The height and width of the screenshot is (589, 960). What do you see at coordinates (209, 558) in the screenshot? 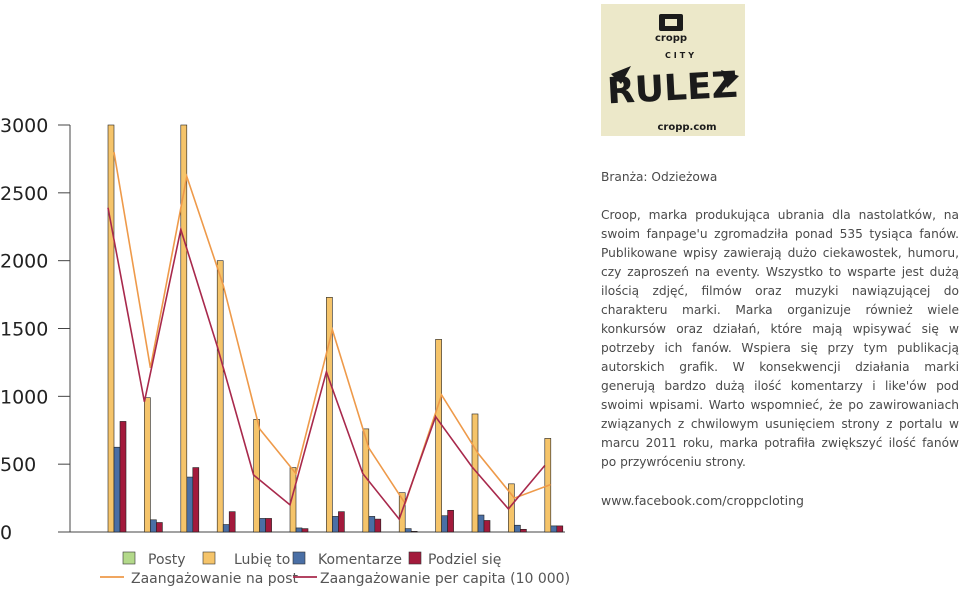
I see `legend-swatch-lubie-to` at bounding box center [209, 558].